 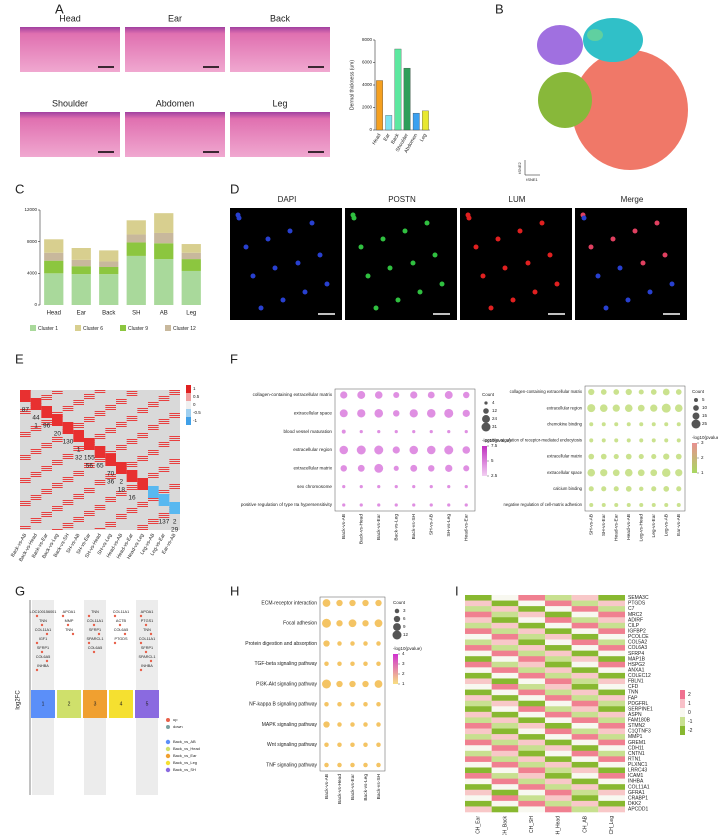 I want to click on gene-label: C1QTNF3, so click(x=639, y=732).